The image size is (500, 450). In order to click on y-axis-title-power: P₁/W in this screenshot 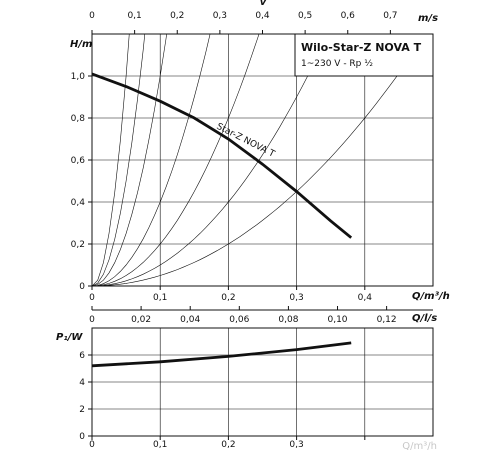, I will do `click(69, 337)`.